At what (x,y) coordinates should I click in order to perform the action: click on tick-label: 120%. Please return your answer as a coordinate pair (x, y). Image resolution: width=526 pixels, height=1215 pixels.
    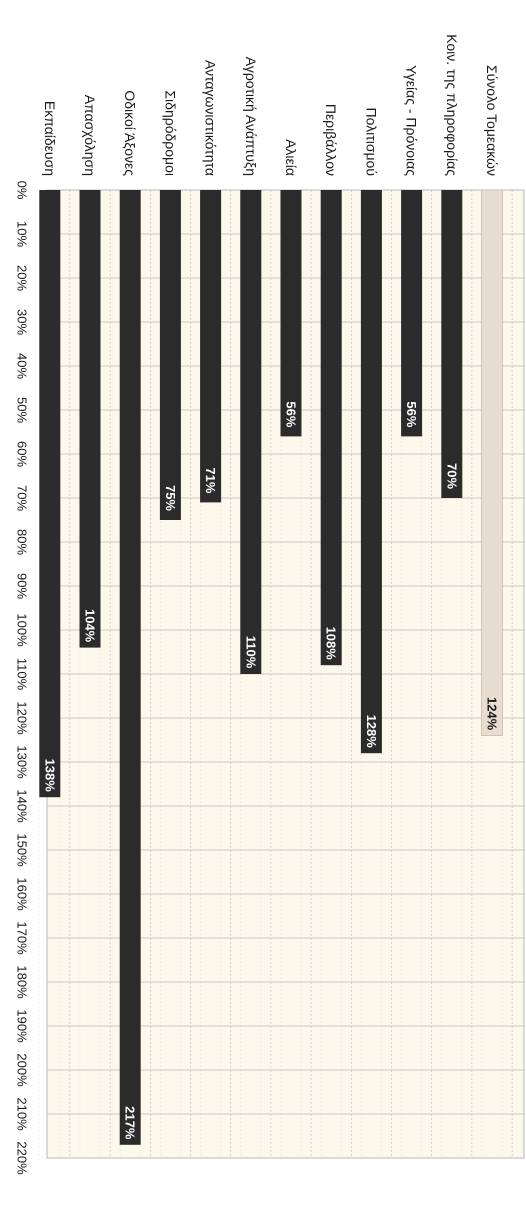
    Looking at the image, I should click on (22, 718).